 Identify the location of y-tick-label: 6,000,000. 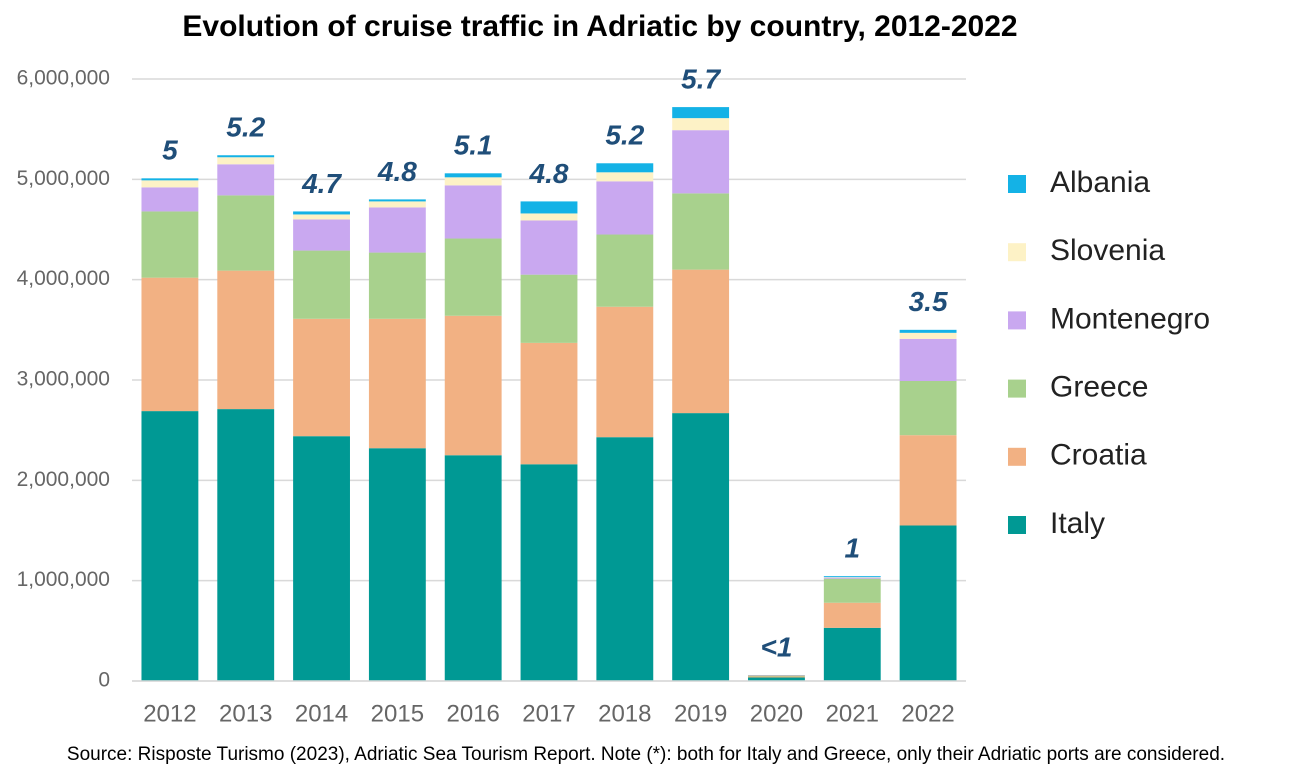
(63, 78).